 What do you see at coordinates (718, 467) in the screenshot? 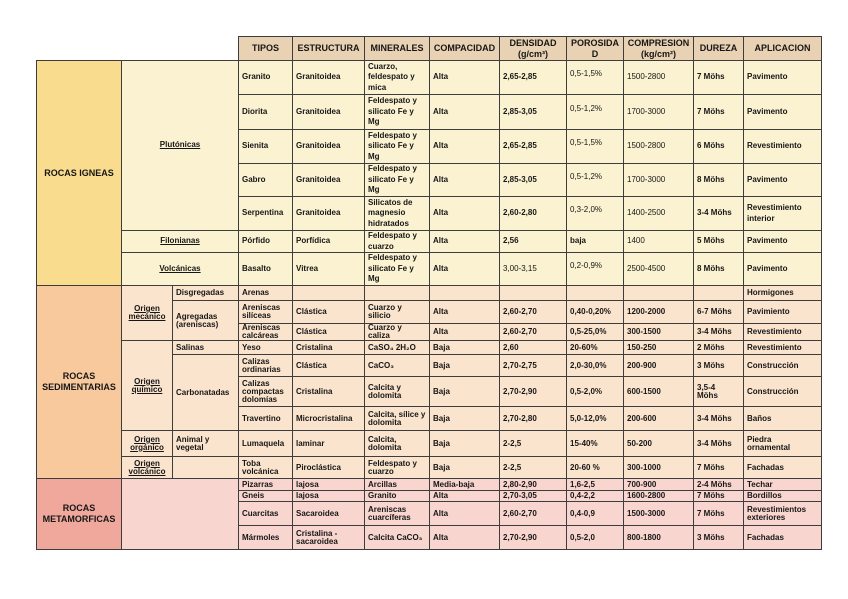
I see `cell-toba-volcanica-dureza: 7 Möhs` at bounding box center [718, 467].